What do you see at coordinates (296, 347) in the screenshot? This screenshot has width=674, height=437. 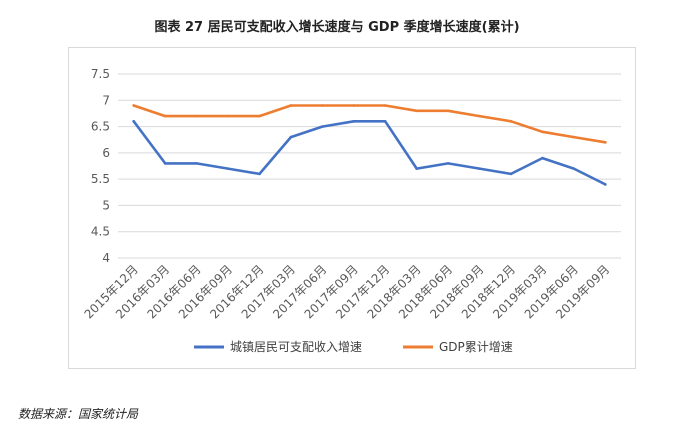 I see `legend-label-1: 城镇居民可支配收入增速` at bounding box center [296, 347].